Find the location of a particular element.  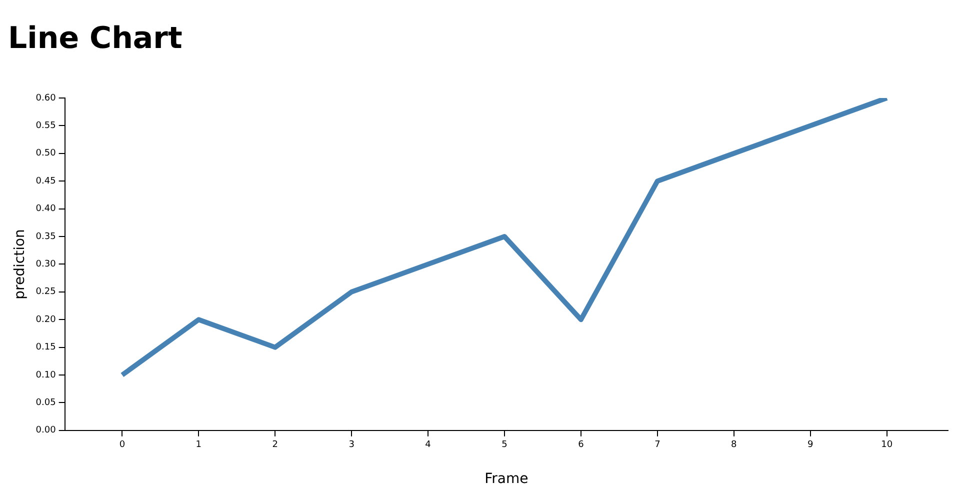

y-tick-label: 0.30 is located at coordinates (46, 265).